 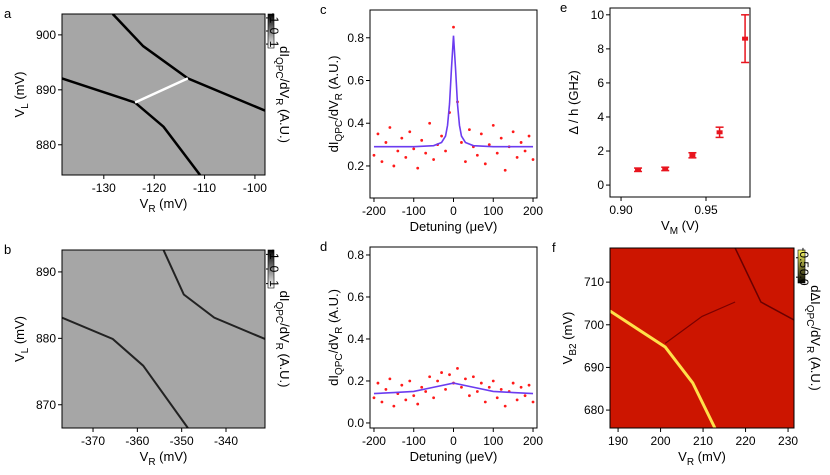 What do you see at coordinates (46, 90) in the screenshot?
I see `y-tick-label: 890` at bounding box center [46, 90].